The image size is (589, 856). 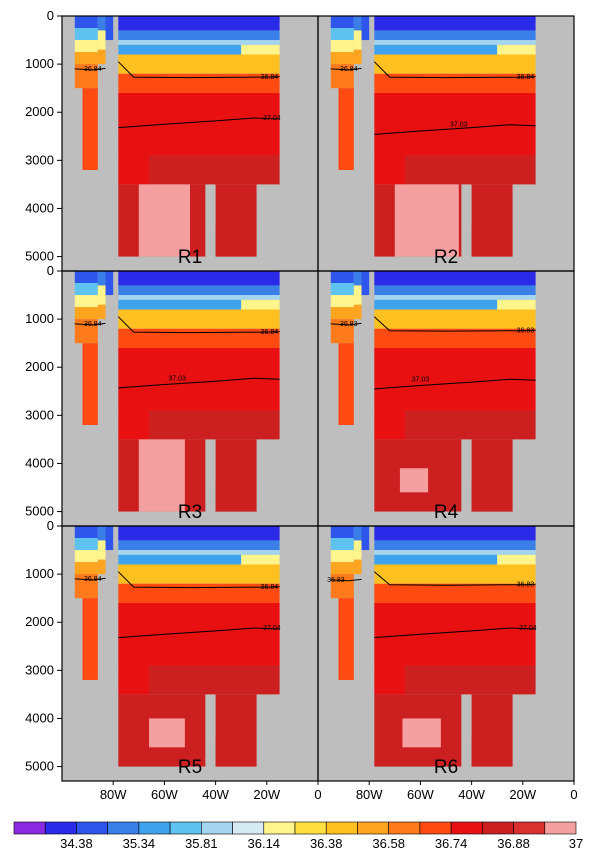 What do you see at coordinates (388, 843) in the screenshot?
I see `colorbar-label: 36.58` at bounding box center [388, 843].